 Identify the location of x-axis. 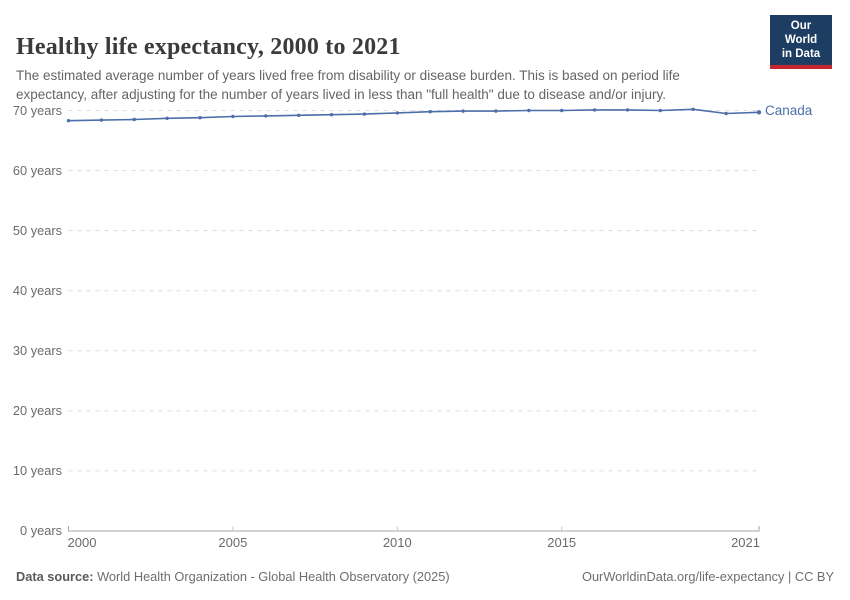
(414, 529).